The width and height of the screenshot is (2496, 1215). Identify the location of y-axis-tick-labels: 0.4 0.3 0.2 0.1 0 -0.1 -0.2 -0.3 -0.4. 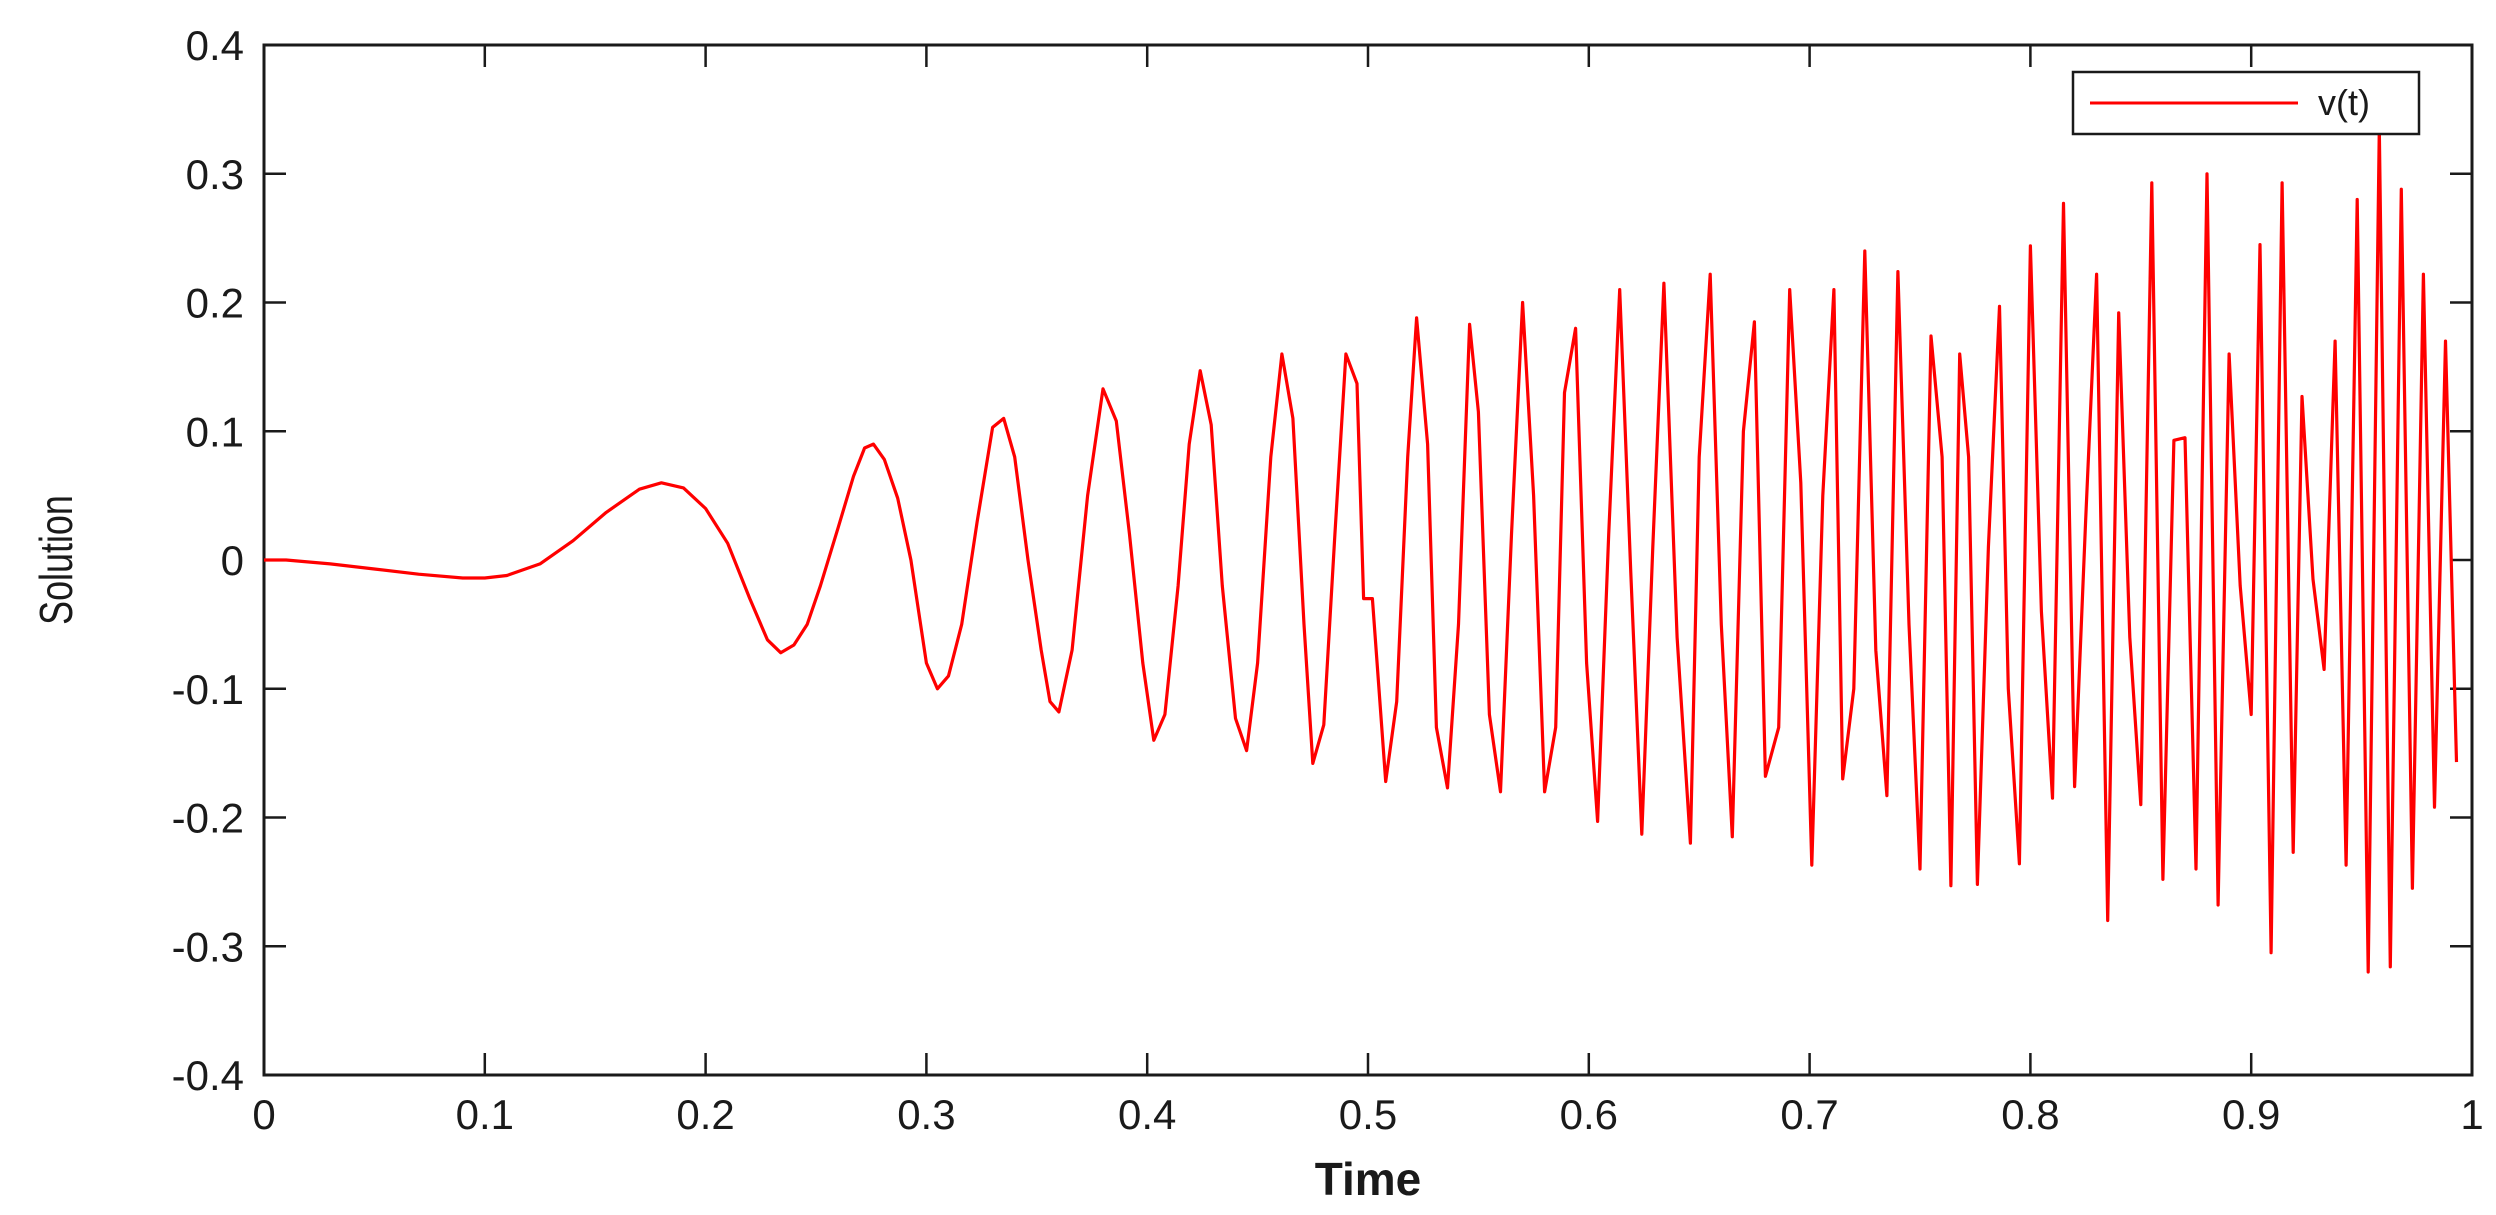
(208, 560).